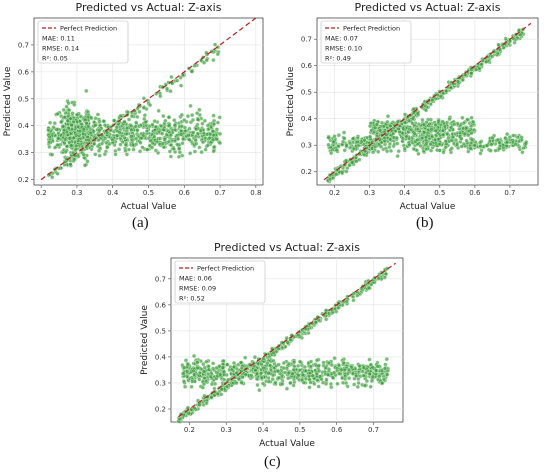 The width and height of the screenshot is (550, 476). What do you see at coordinates (149, 7) in the screenshot?
I see `chart-title: Predicted vs Actual: Z-axis` at bounding box center [149, 7].